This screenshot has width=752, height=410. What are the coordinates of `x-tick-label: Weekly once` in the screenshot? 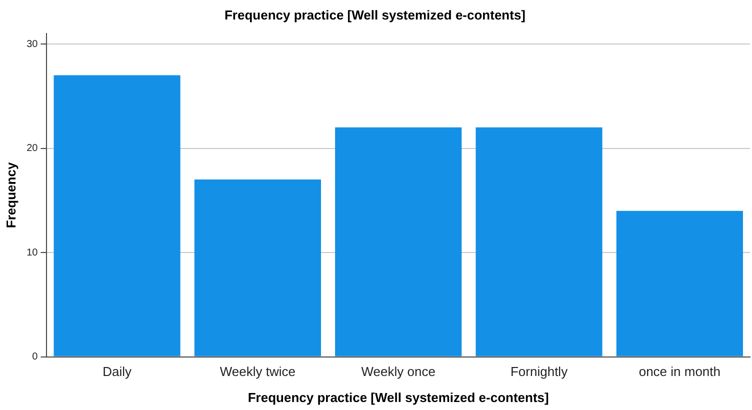 It's located at (398, 372).